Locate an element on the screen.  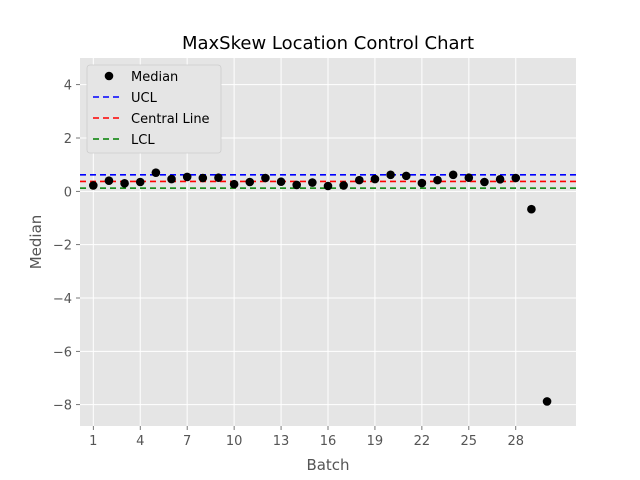
x-tick-label: 4 is located at coordinates (140, 441).